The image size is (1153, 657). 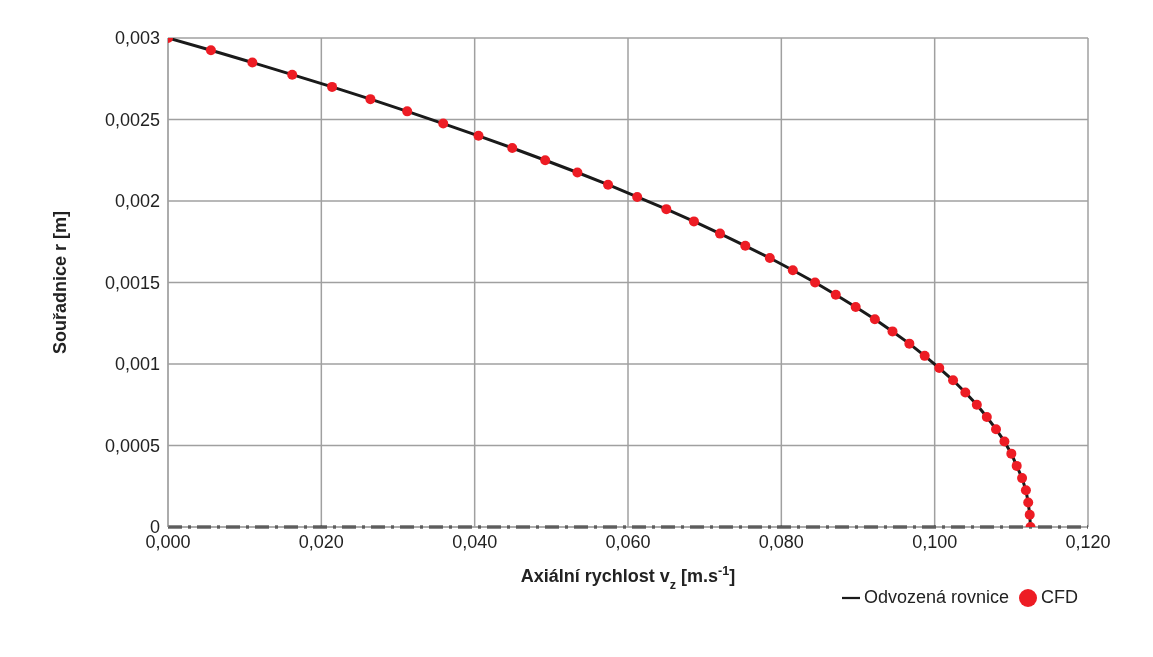 What do you see at coordinates (132, 119) in the screenshot?
I see `y-tick-label: 0,0025` at bounding box center [132, 119].